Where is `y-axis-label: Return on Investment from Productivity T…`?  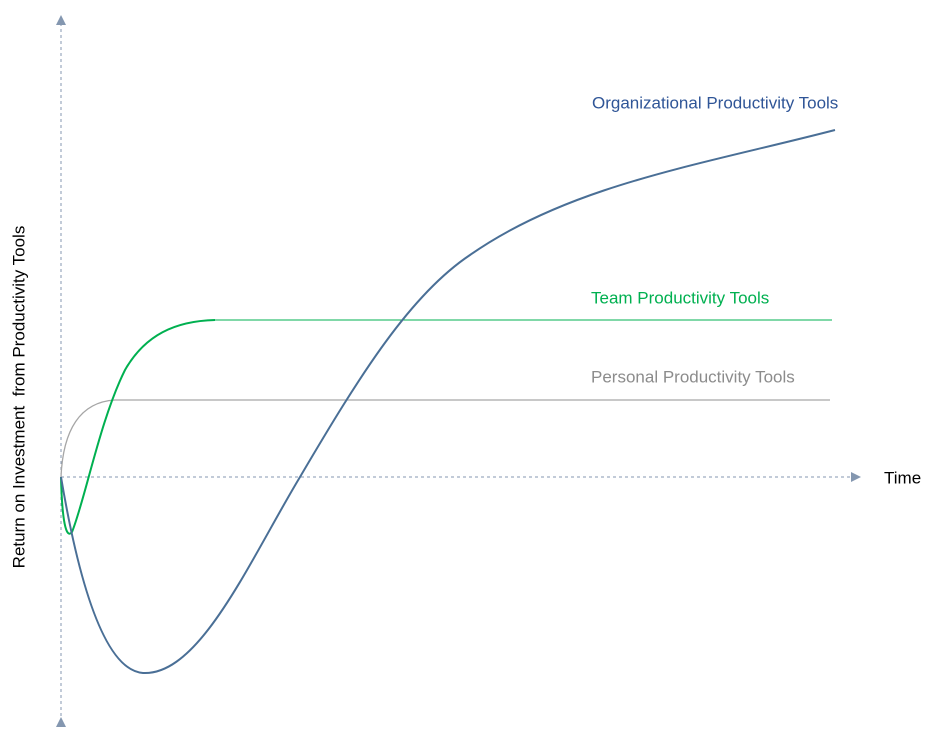
y-axis-label: Return on Investment from Productivity T… is located at coordinates (18, 397).